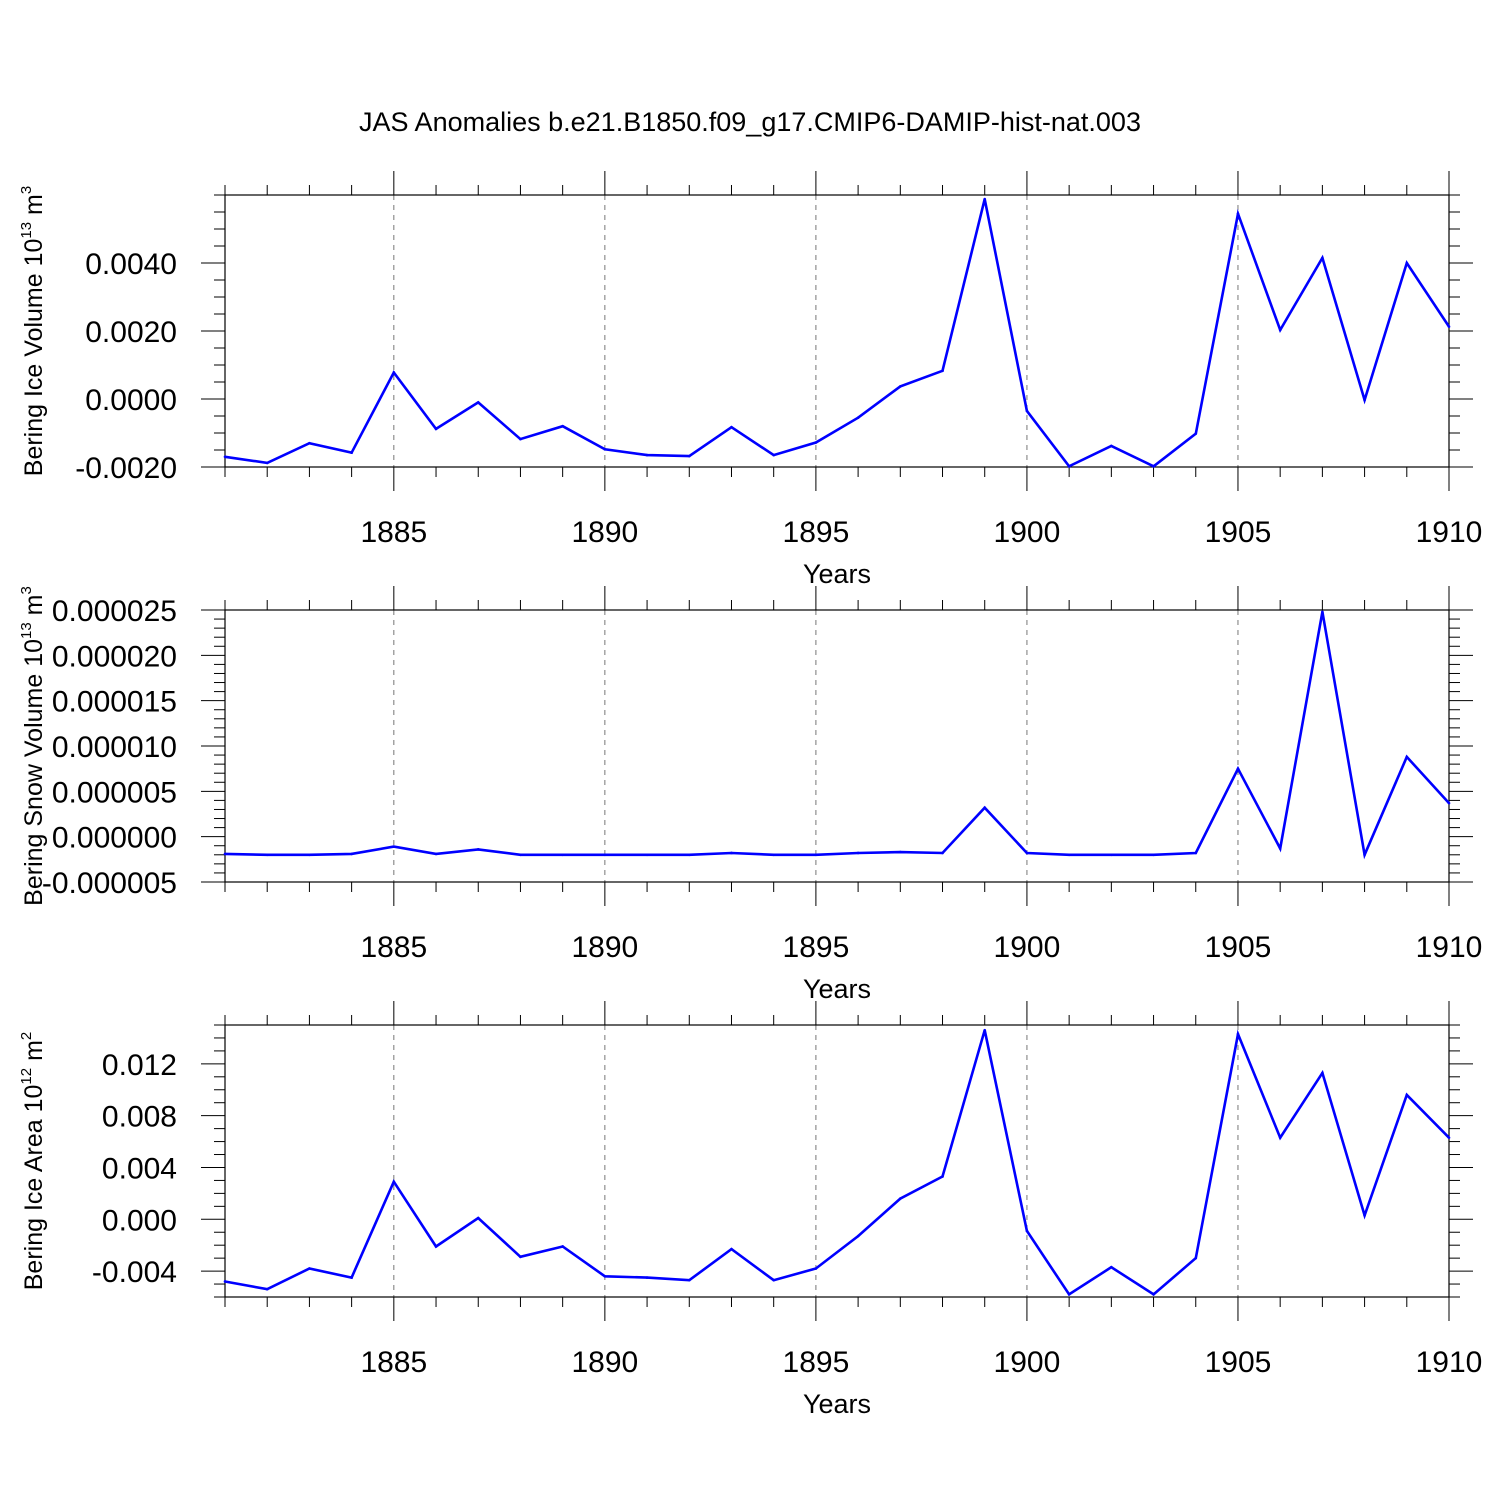  I want to click on y-tick-label: -0.0020, so click(126, 468).